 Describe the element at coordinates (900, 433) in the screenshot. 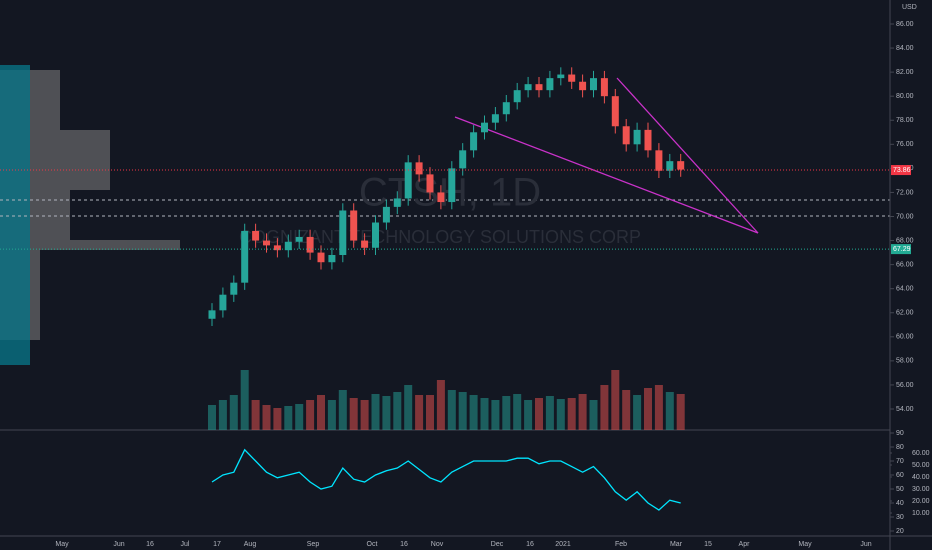

I see `r-tick-label: 90` at that location.